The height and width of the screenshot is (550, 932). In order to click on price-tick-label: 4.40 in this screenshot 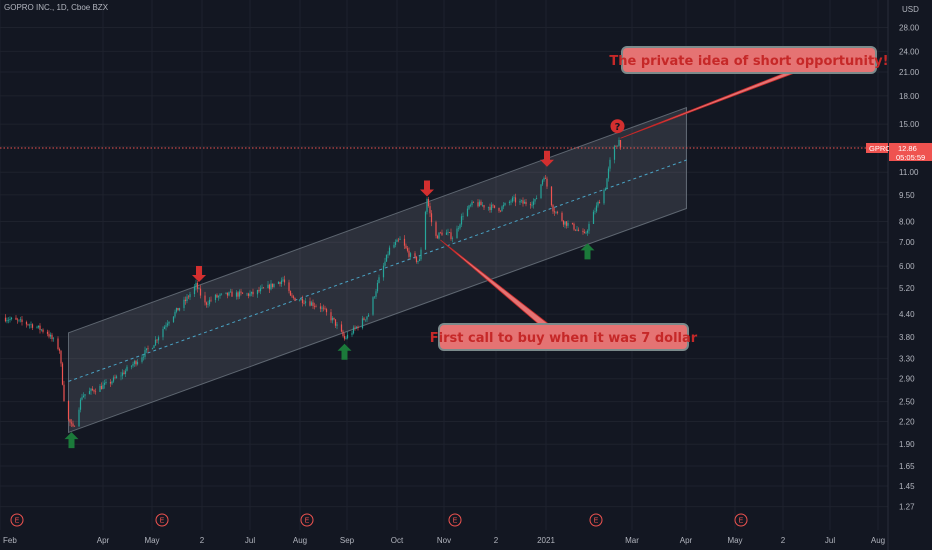, I will do `click(907, 314)`.